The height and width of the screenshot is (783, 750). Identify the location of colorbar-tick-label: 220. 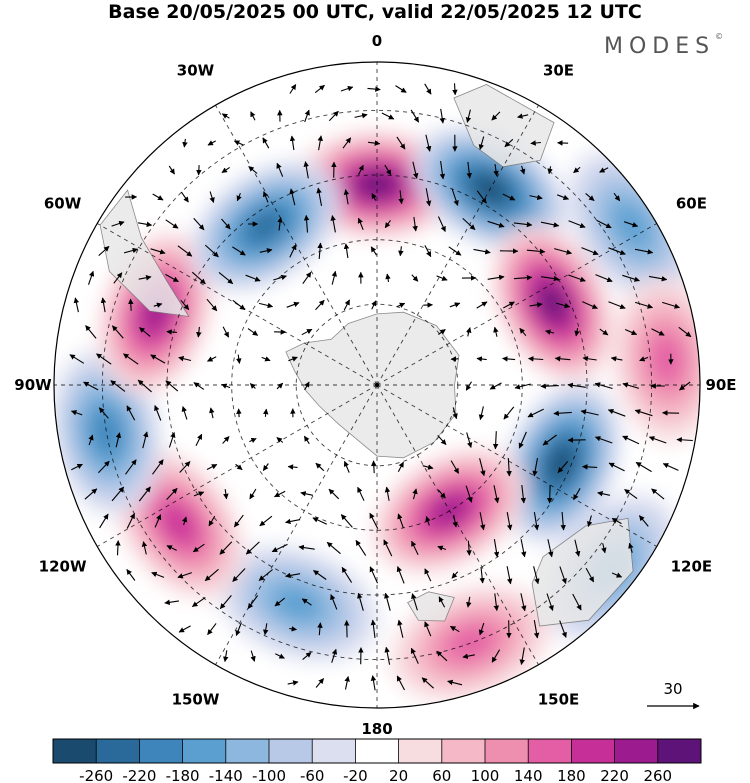
(614, 775).